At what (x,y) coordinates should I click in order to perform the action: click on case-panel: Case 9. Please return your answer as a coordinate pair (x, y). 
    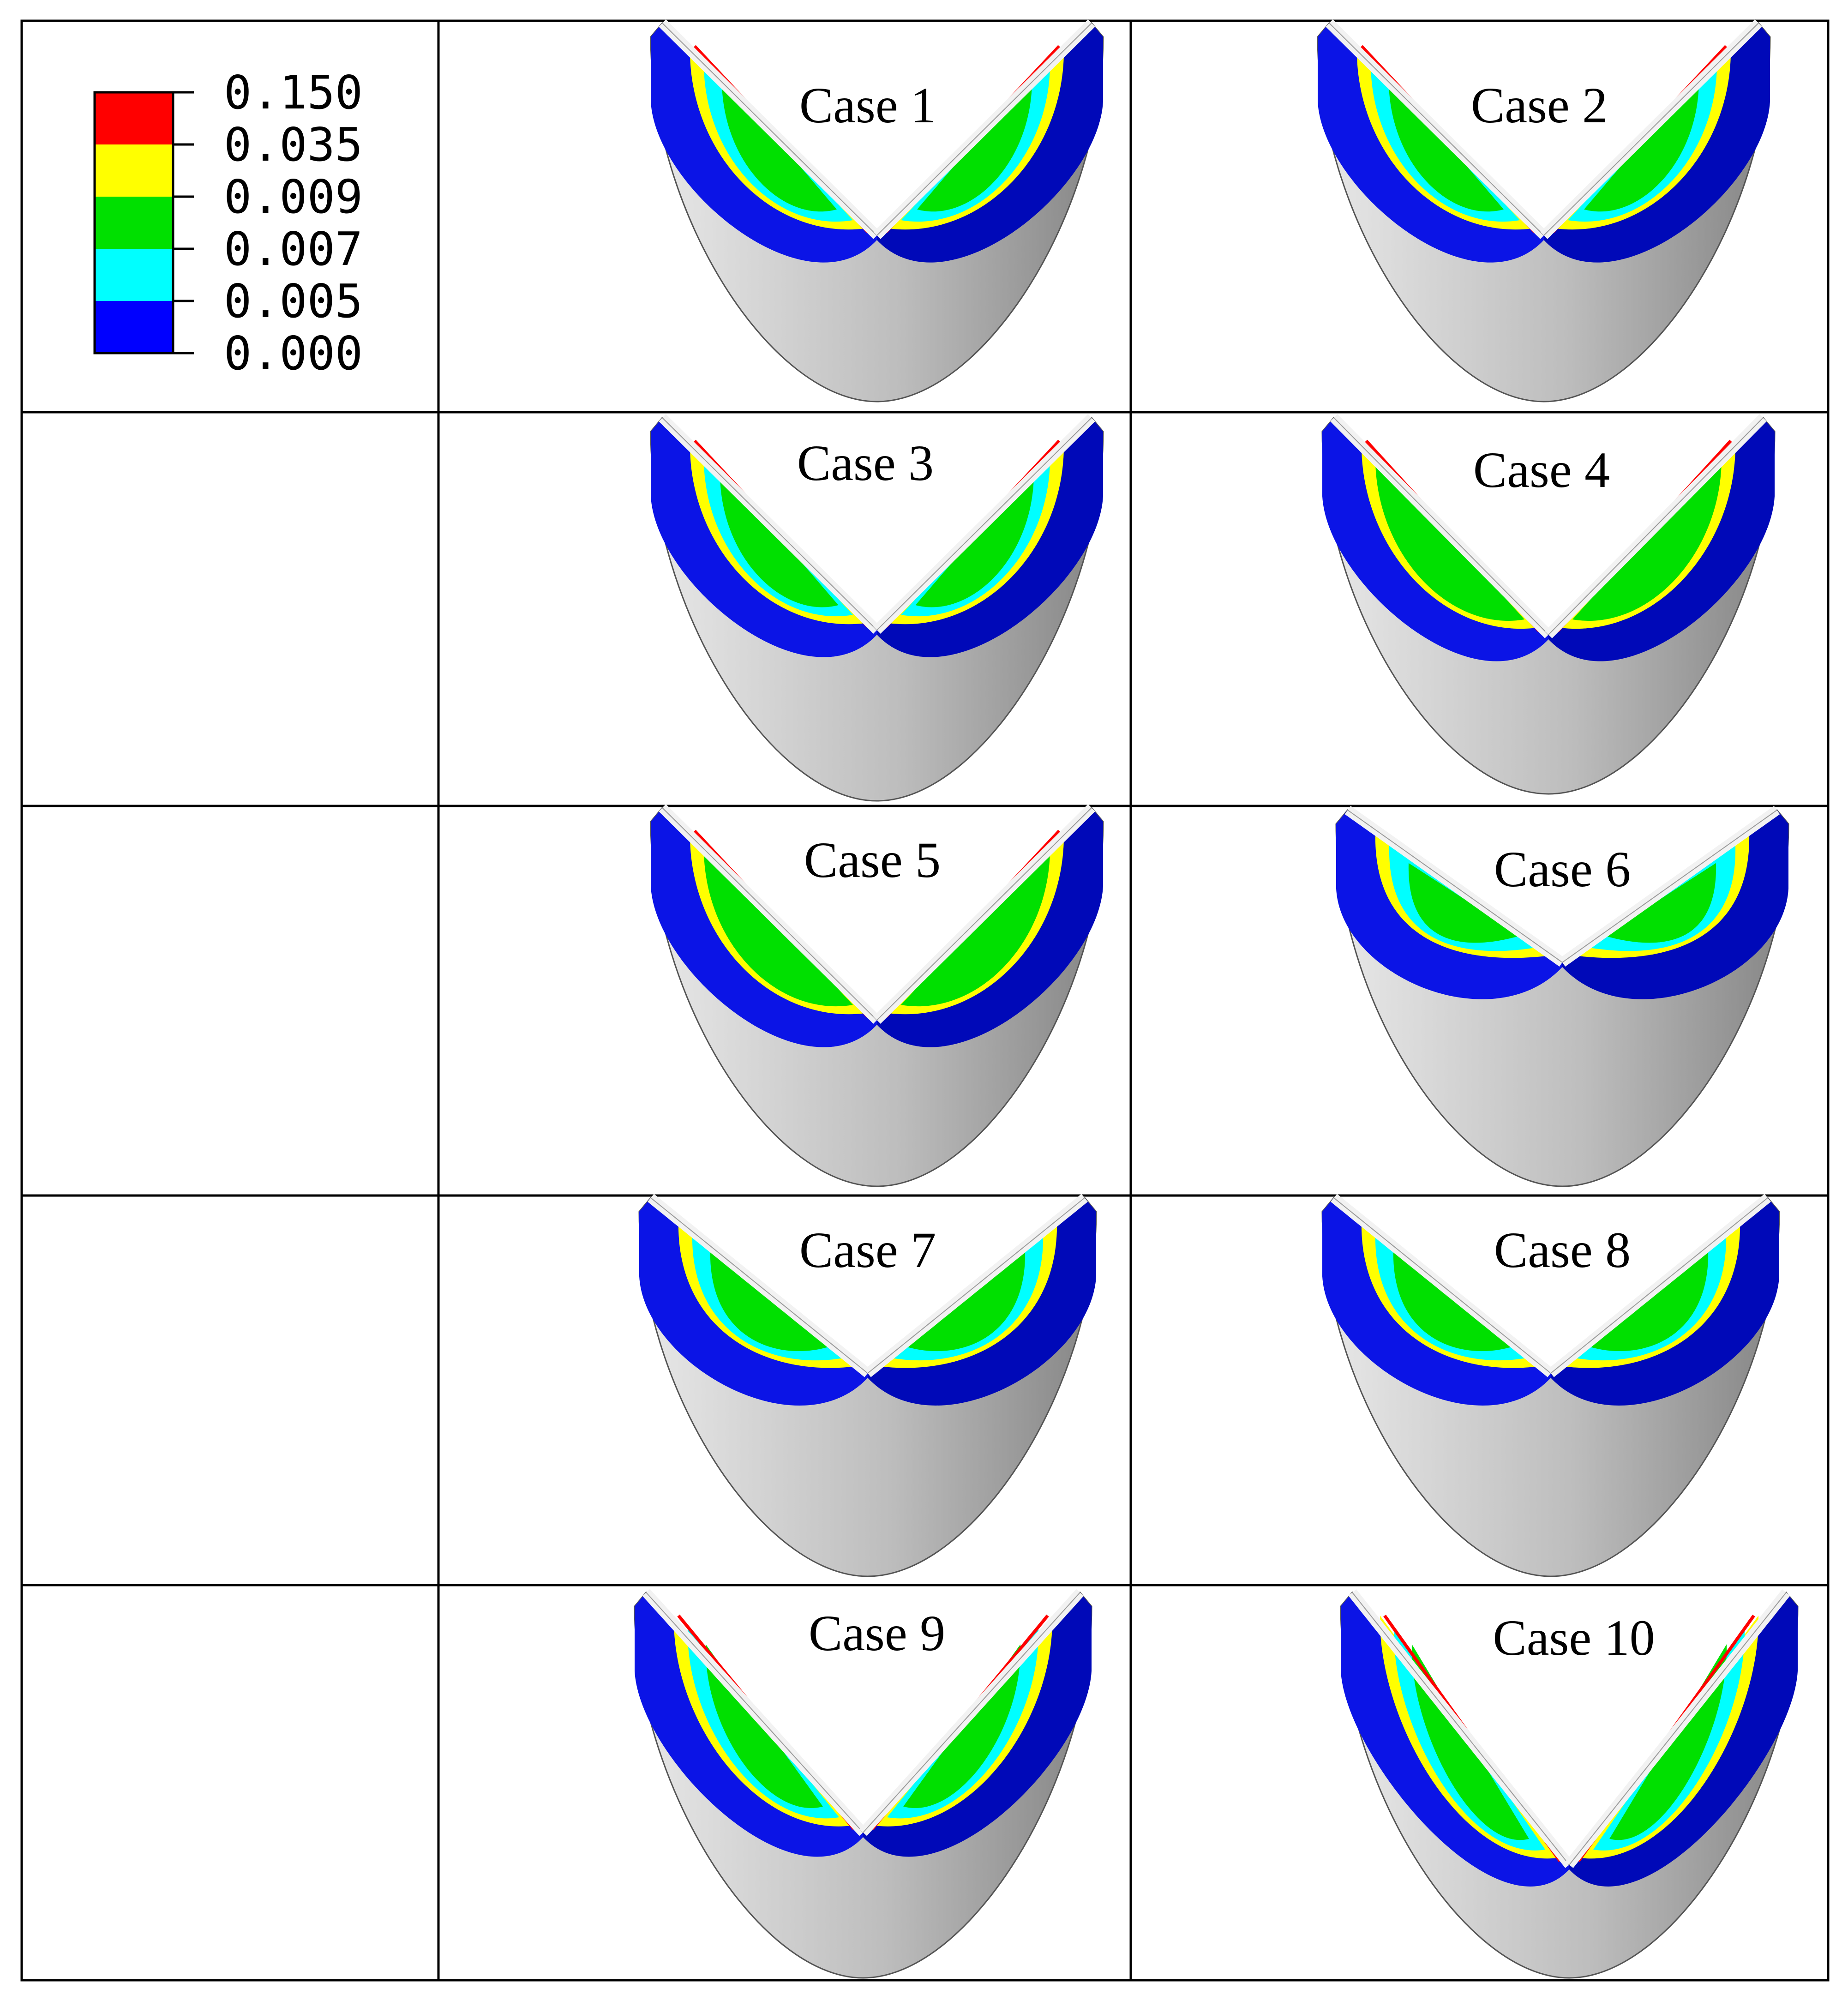
    Looking at the image, I should click on (863, 1784).